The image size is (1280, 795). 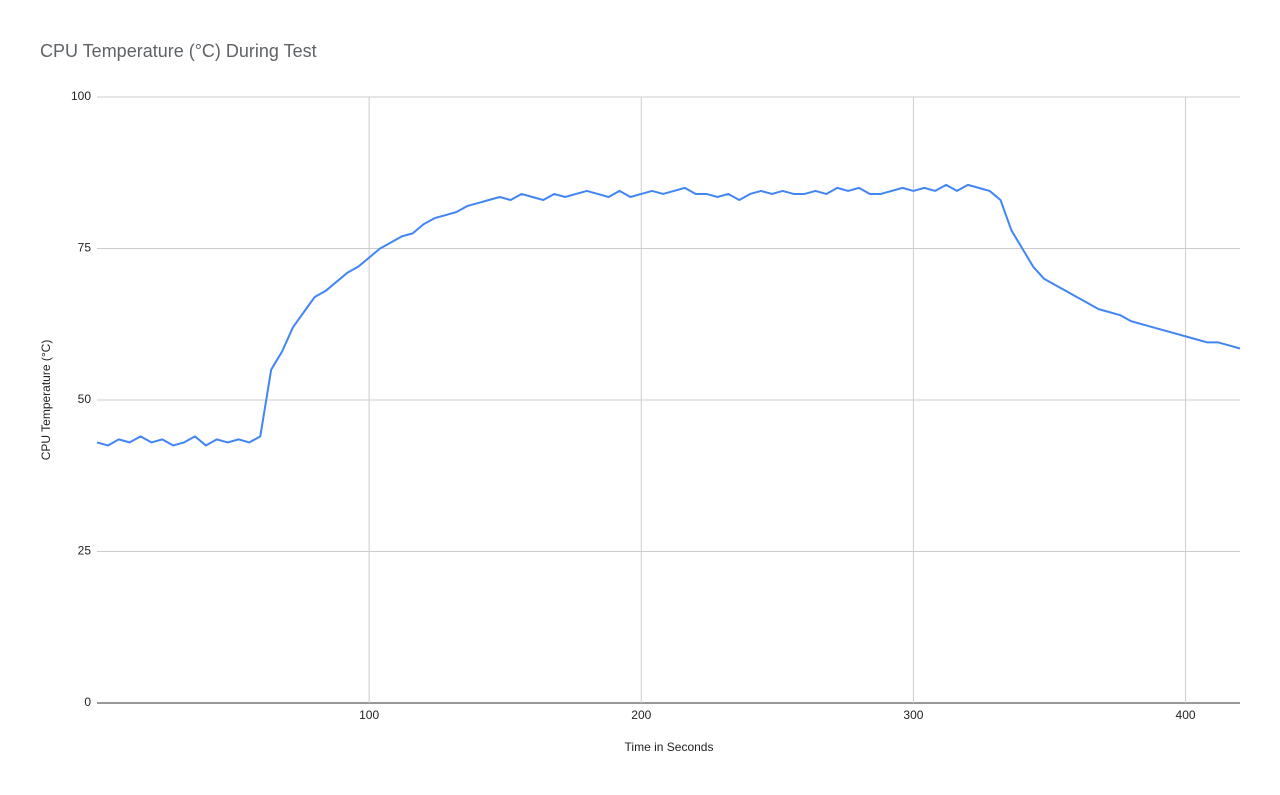 I want to click on chart-title: CPU Temperature (°C) During Test, so click(x=178, y=51).